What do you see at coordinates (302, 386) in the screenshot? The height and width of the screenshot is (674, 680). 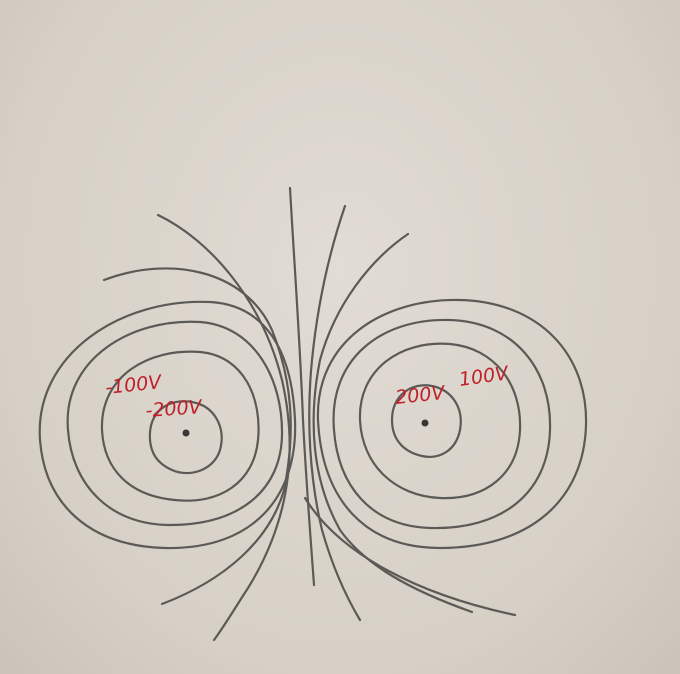 I see `center-vertical-line` at bounding box center [302, 386].